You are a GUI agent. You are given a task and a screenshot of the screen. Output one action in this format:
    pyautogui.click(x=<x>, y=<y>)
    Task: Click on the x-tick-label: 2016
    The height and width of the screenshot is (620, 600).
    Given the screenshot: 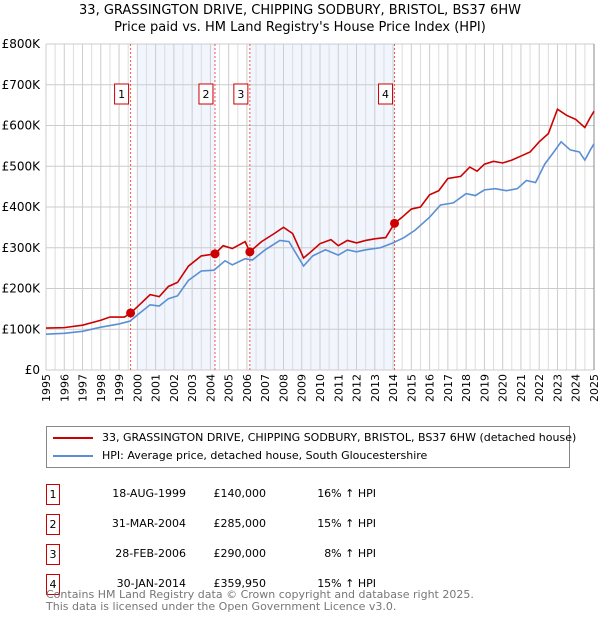 What is the action you would take?
    pyautogui.click(x=430, y=388)
    